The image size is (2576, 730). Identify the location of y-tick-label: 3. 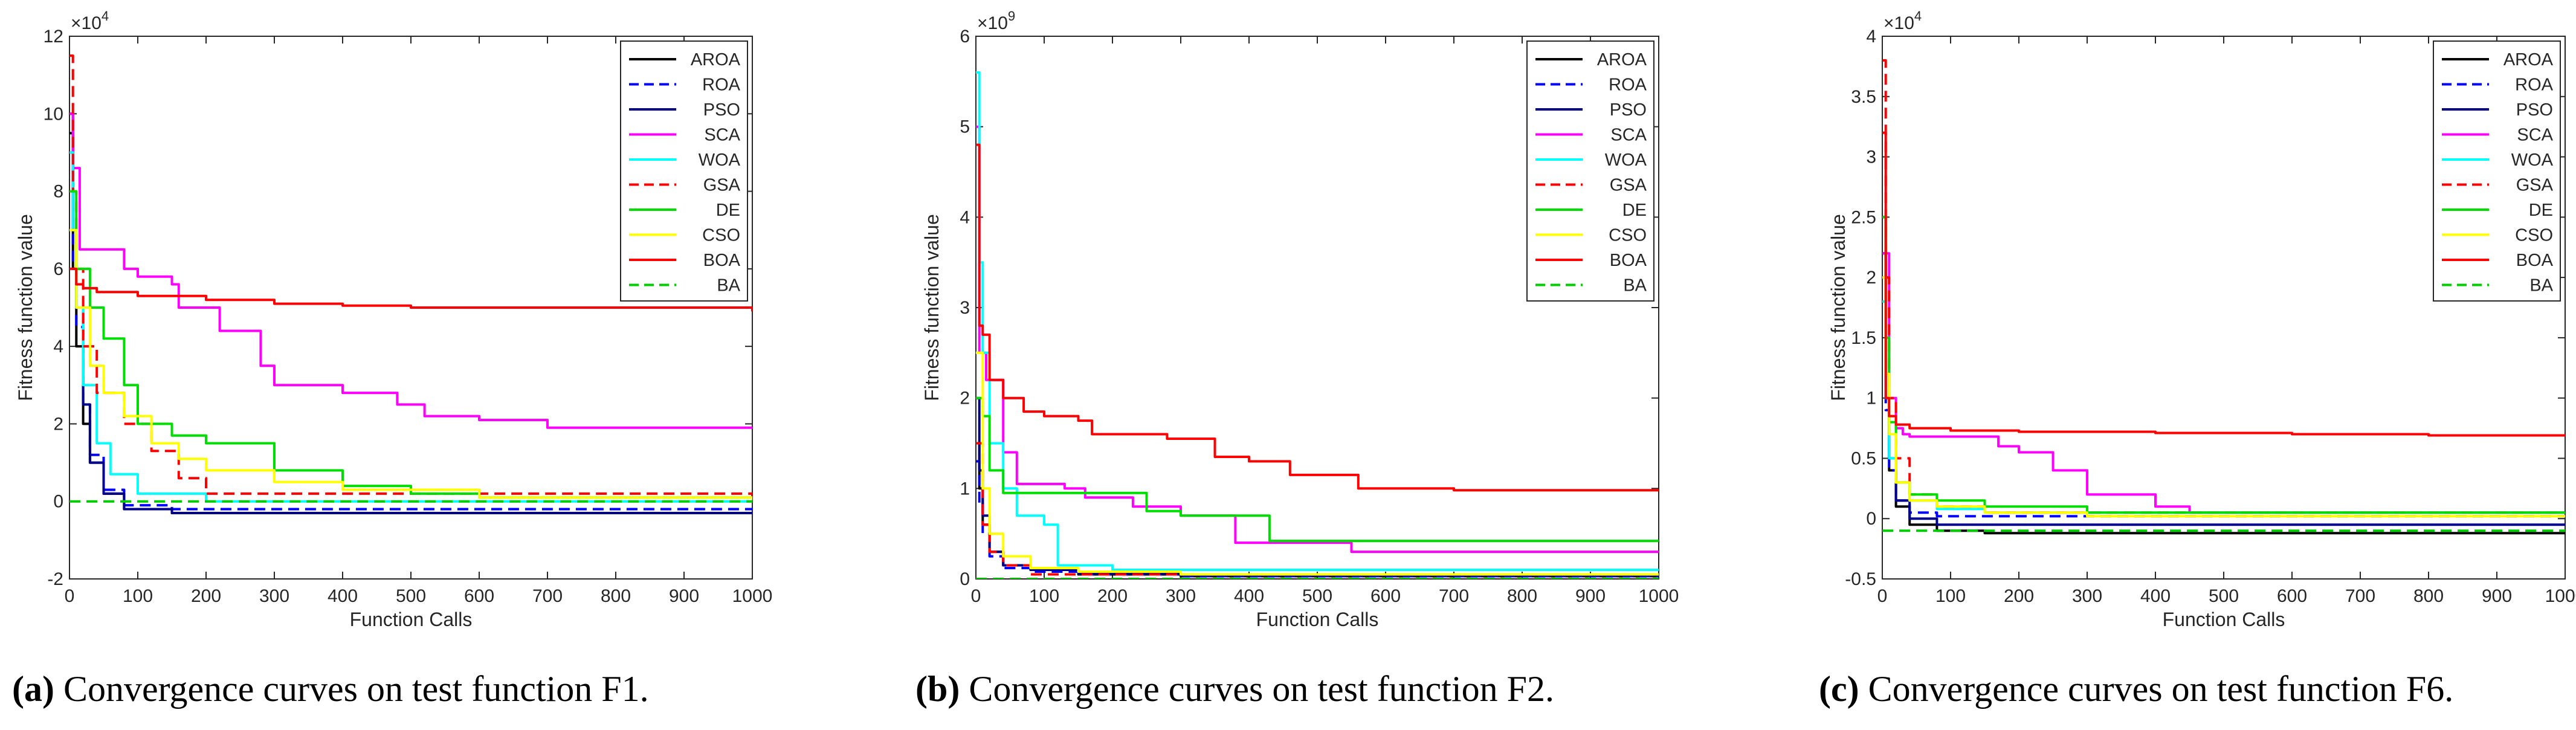
(1871, 157).